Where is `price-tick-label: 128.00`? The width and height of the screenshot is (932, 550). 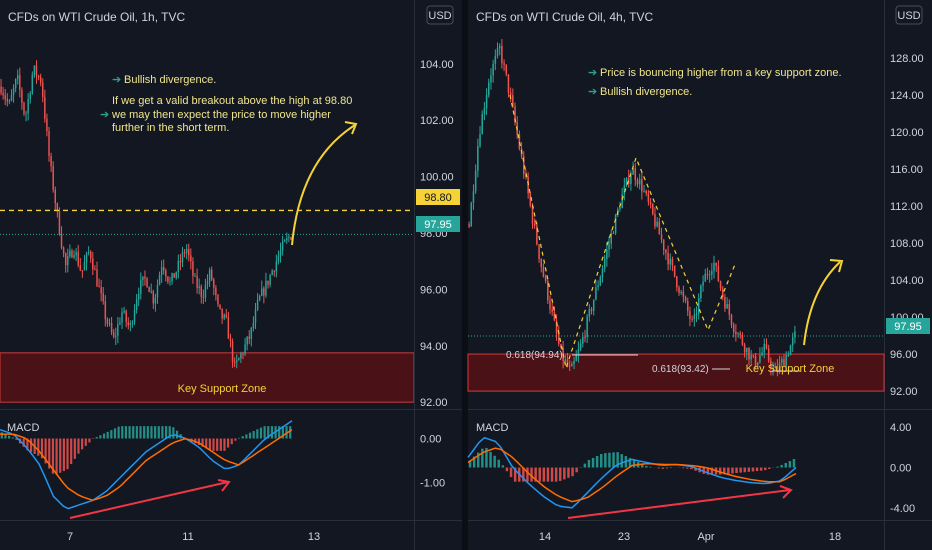
price-tick-label: 128.00 is located at coordinates (907, 59).